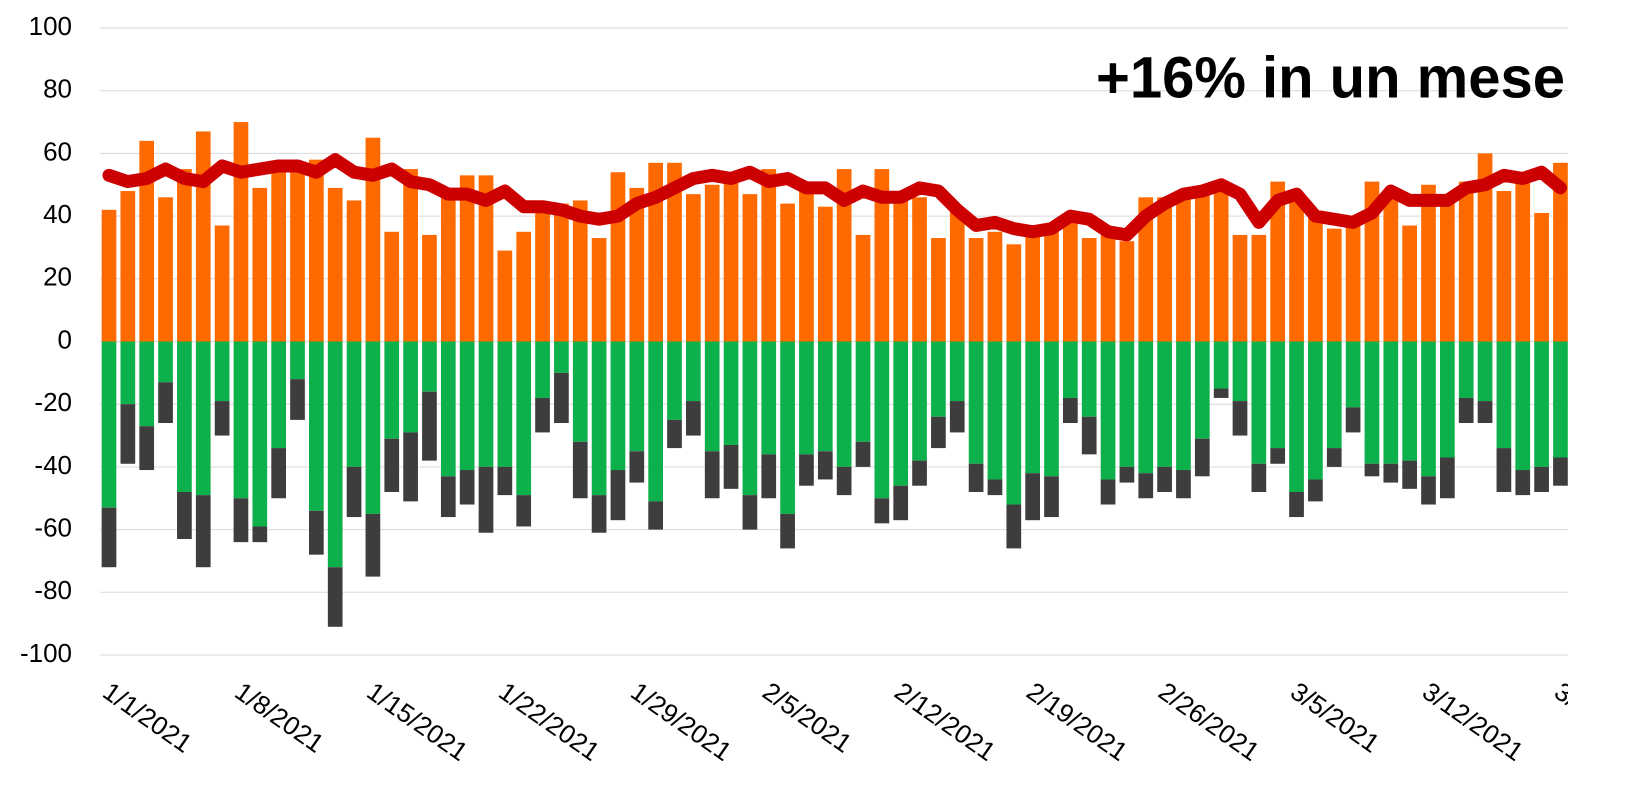 This screenshot has width=1643, height=800. Describe the element at coordinates (57, 214) in the screenshot. I see `y-tick-label: 40` at that location.